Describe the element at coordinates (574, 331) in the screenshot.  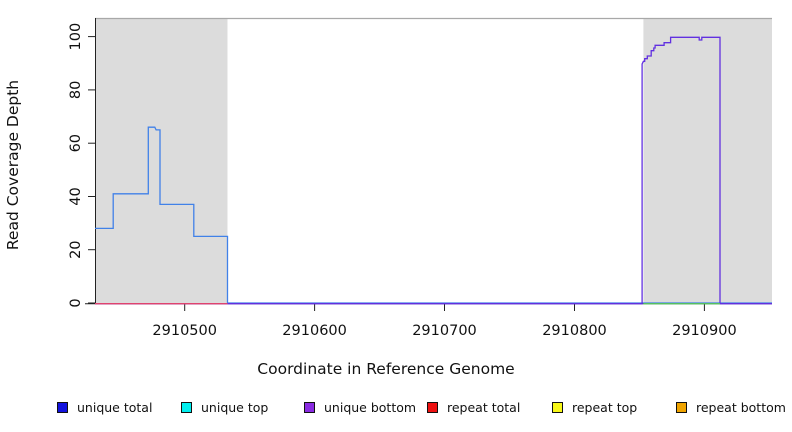
I see `x-tick-label: 2910800` at that location.